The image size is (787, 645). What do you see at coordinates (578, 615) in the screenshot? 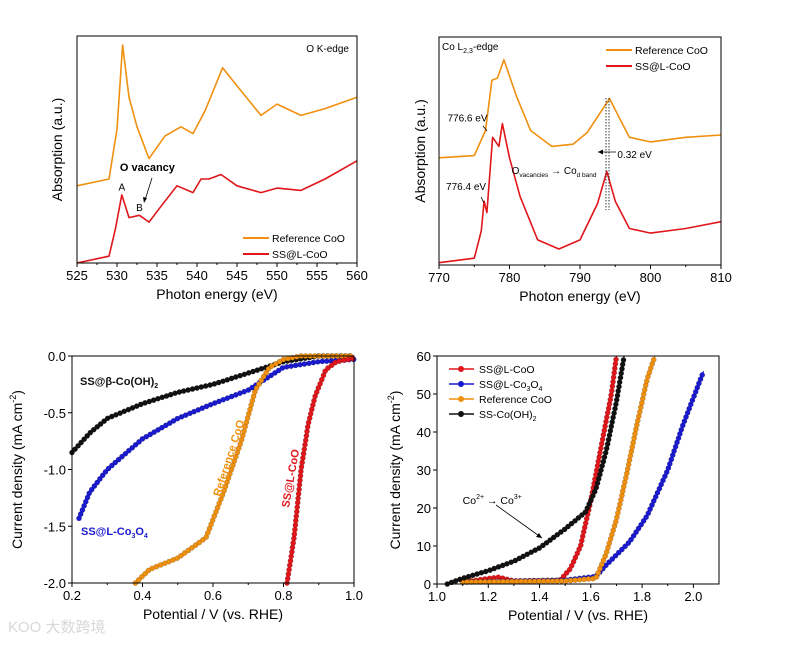
I see `x-axis-label: Potential / V (vs. RHE)` at bounding box center [578, 615].